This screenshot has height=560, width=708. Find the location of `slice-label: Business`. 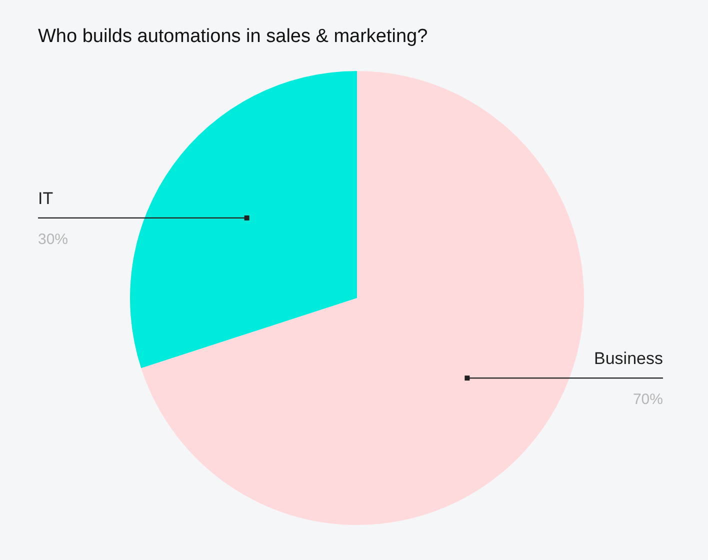

slice-label: Business is located at coordinates (628, 358).